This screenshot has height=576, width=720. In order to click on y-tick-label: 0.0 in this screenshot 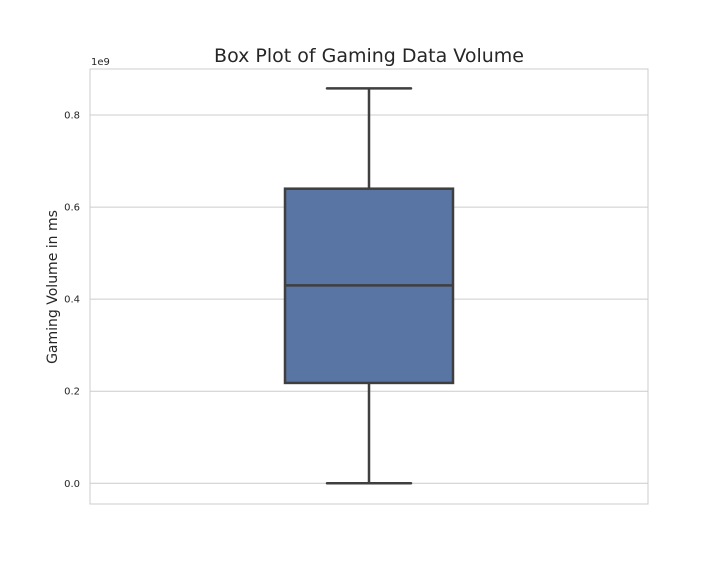, I will do `click(72, 484)`.